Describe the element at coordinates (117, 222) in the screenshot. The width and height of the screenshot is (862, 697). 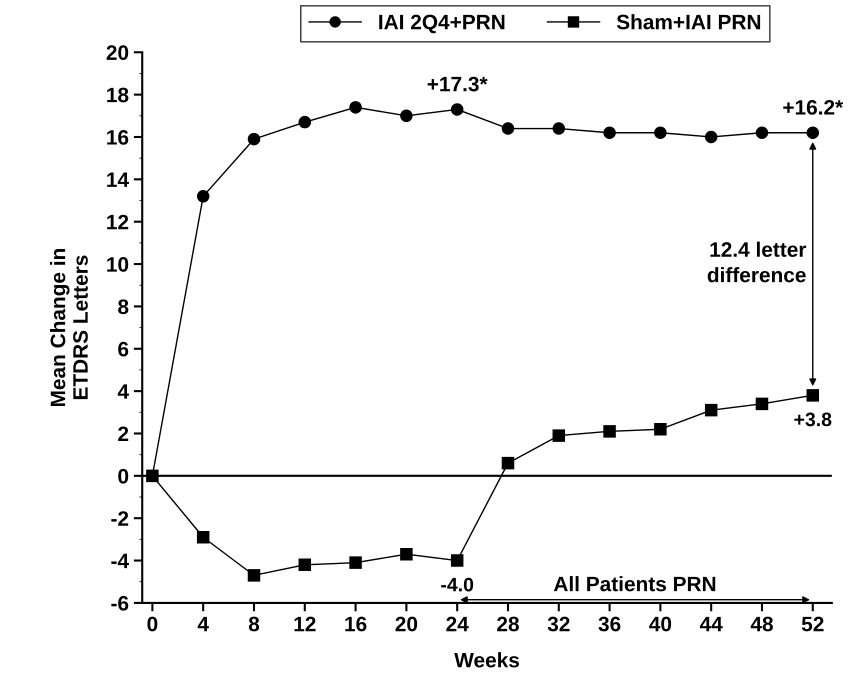
I see `y-tick-label: 12` at that location.